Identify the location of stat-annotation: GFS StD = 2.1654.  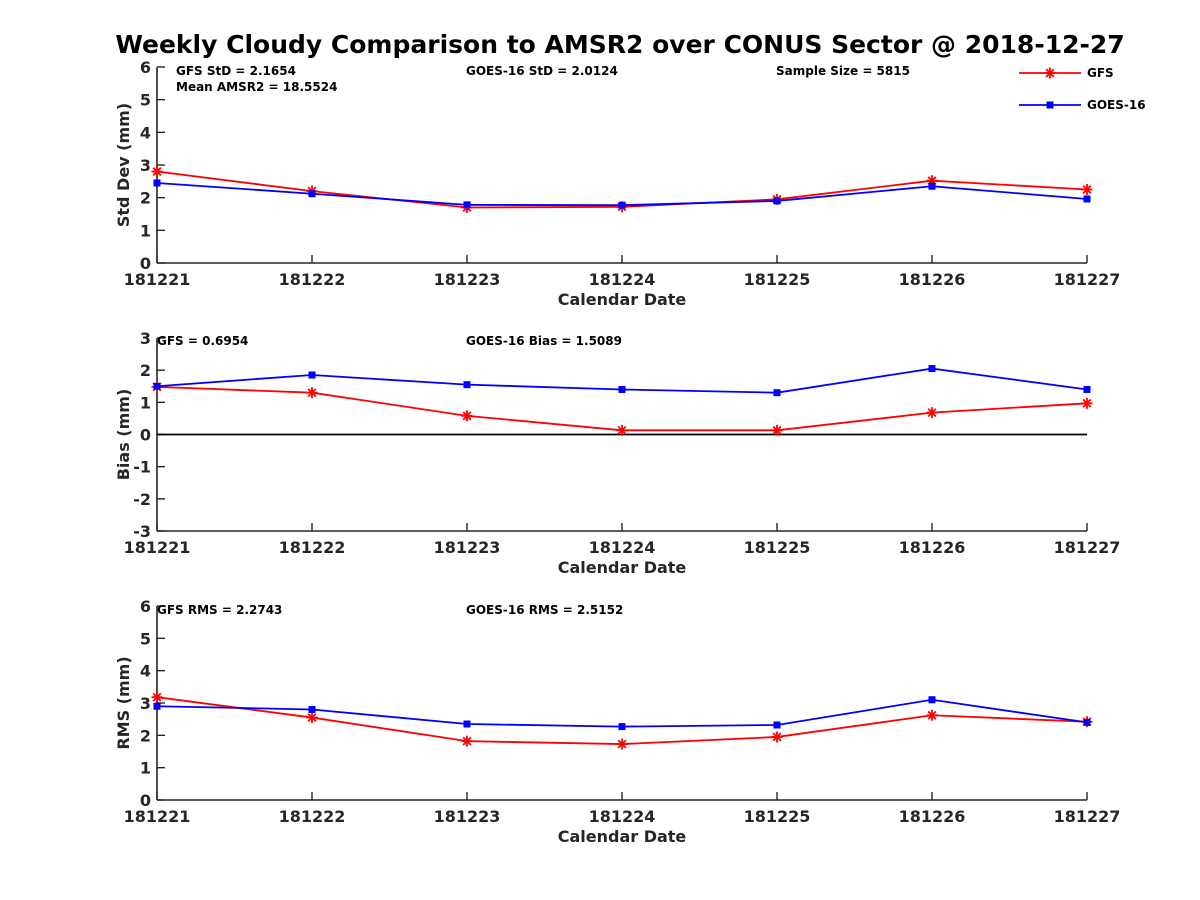
(236, 71).